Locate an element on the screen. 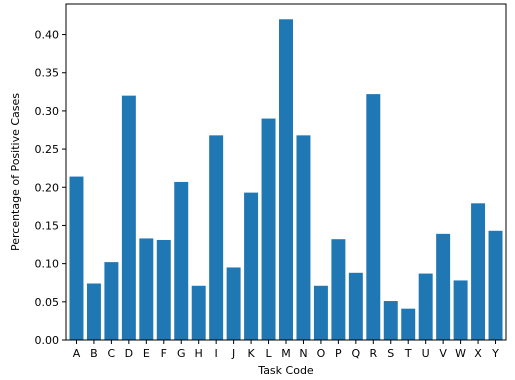  x-tick-label: T is located at coordinates (408, 353).